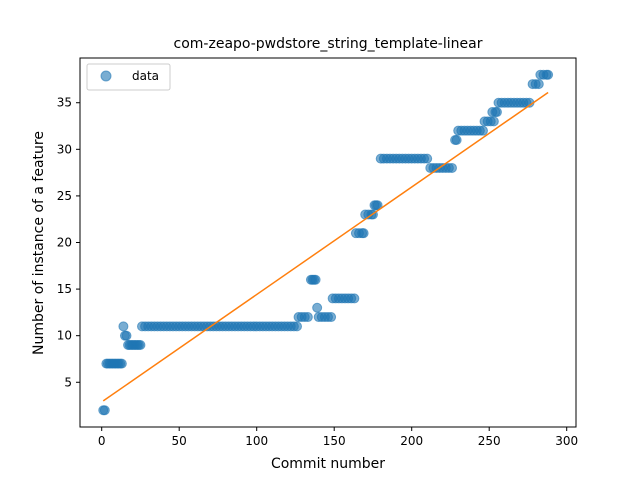 This screenshot has width=640, height=480. Describe the element at coordinates (64, 289) in the screenshot. I see `y-tick-label: 15` at that location.